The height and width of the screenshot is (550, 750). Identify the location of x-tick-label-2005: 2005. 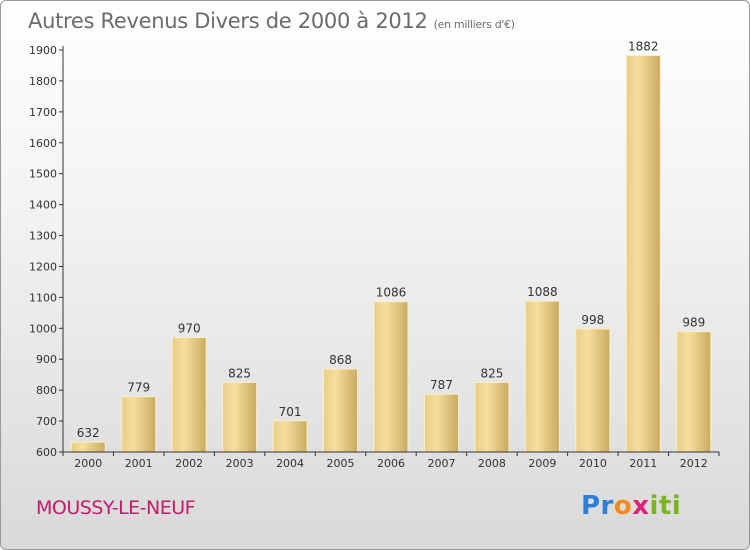
(341, 463).